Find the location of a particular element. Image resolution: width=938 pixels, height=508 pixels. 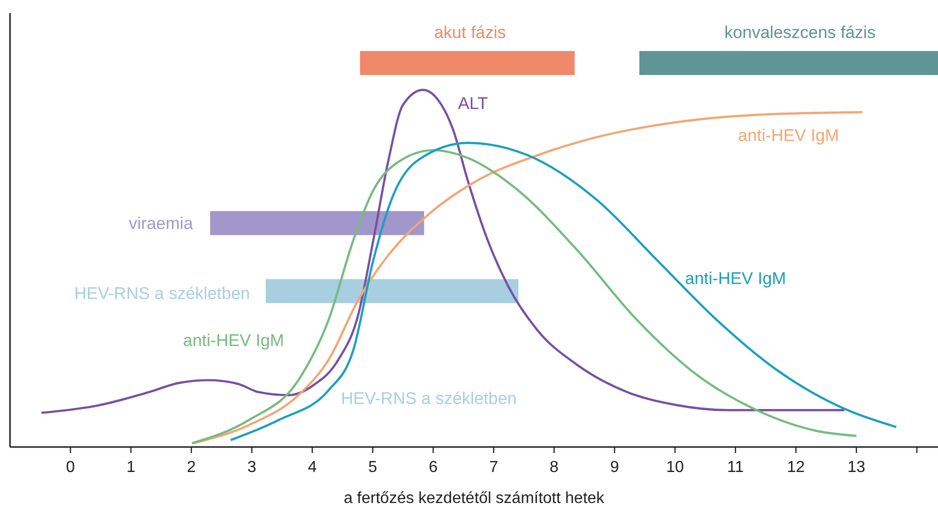

series-label: HEV-RNS a székletben is located at coordinates (162, 293).